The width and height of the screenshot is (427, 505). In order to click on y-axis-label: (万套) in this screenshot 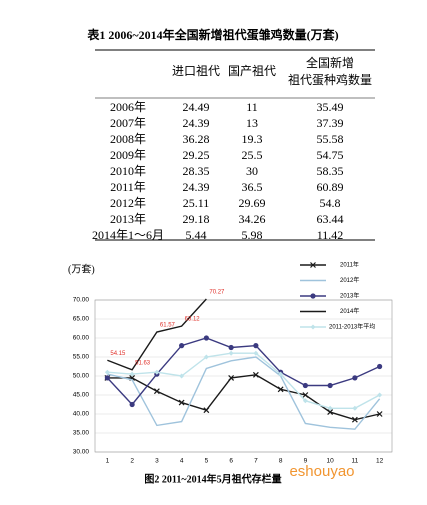, I will do `click(81, 268)`.